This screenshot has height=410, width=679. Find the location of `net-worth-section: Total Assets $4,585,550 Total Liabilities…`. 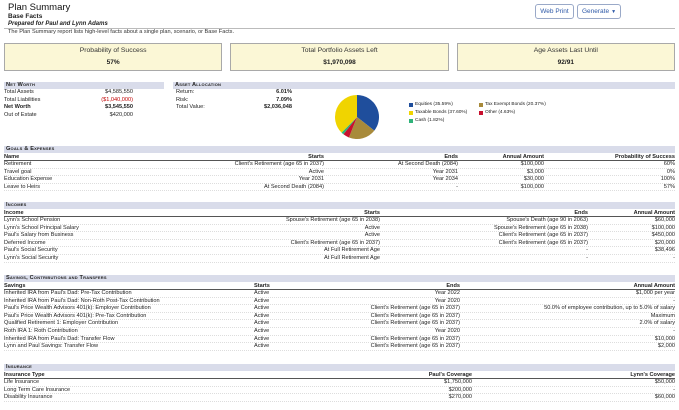

net-worth-section: Total Assets $4,585,550 Total Liabilities… is located at coordinates (68, 104).